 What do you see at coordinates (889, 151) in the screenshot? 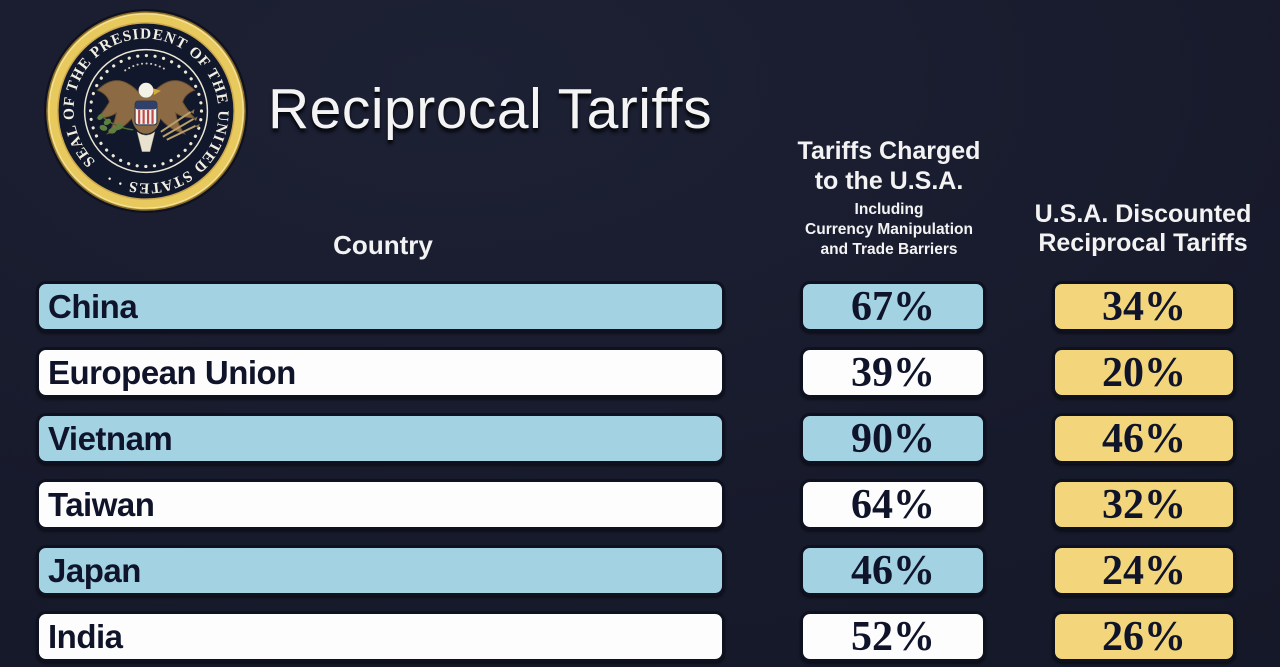
I see `charged-header-line1: Tariffs Charged` at bounding box center [889, 151].